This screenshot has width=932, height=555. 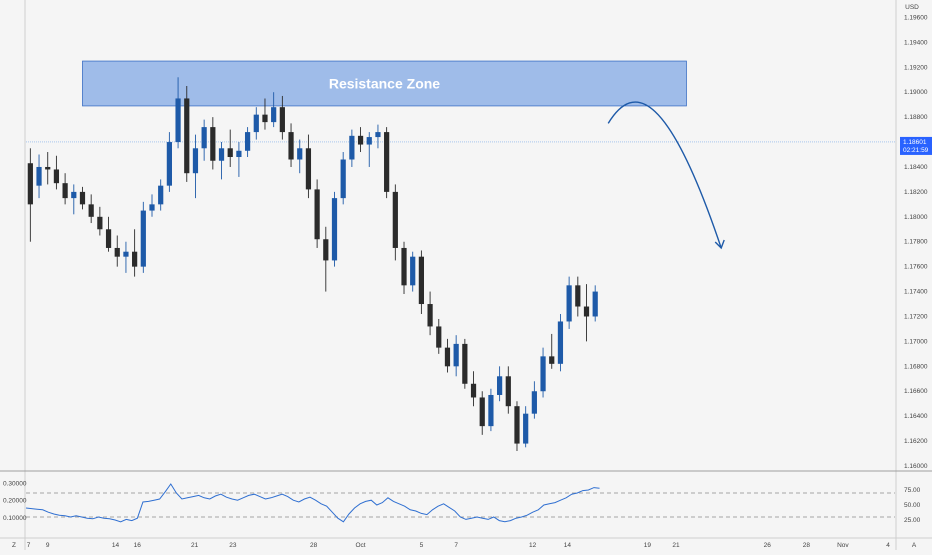 I want to click on time-tick-label: 19, so click(x=648, y=545).